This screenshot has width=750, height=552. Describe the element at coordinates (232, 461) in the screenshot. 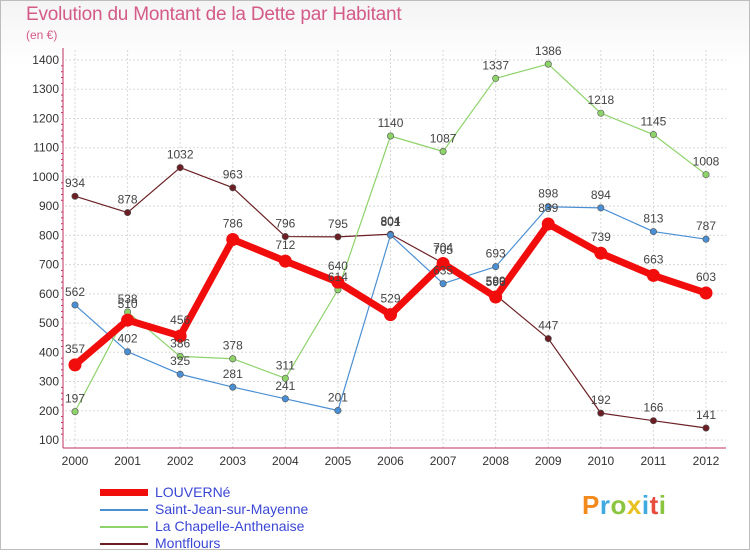

I see `x-tick-label: 2003` at that location.